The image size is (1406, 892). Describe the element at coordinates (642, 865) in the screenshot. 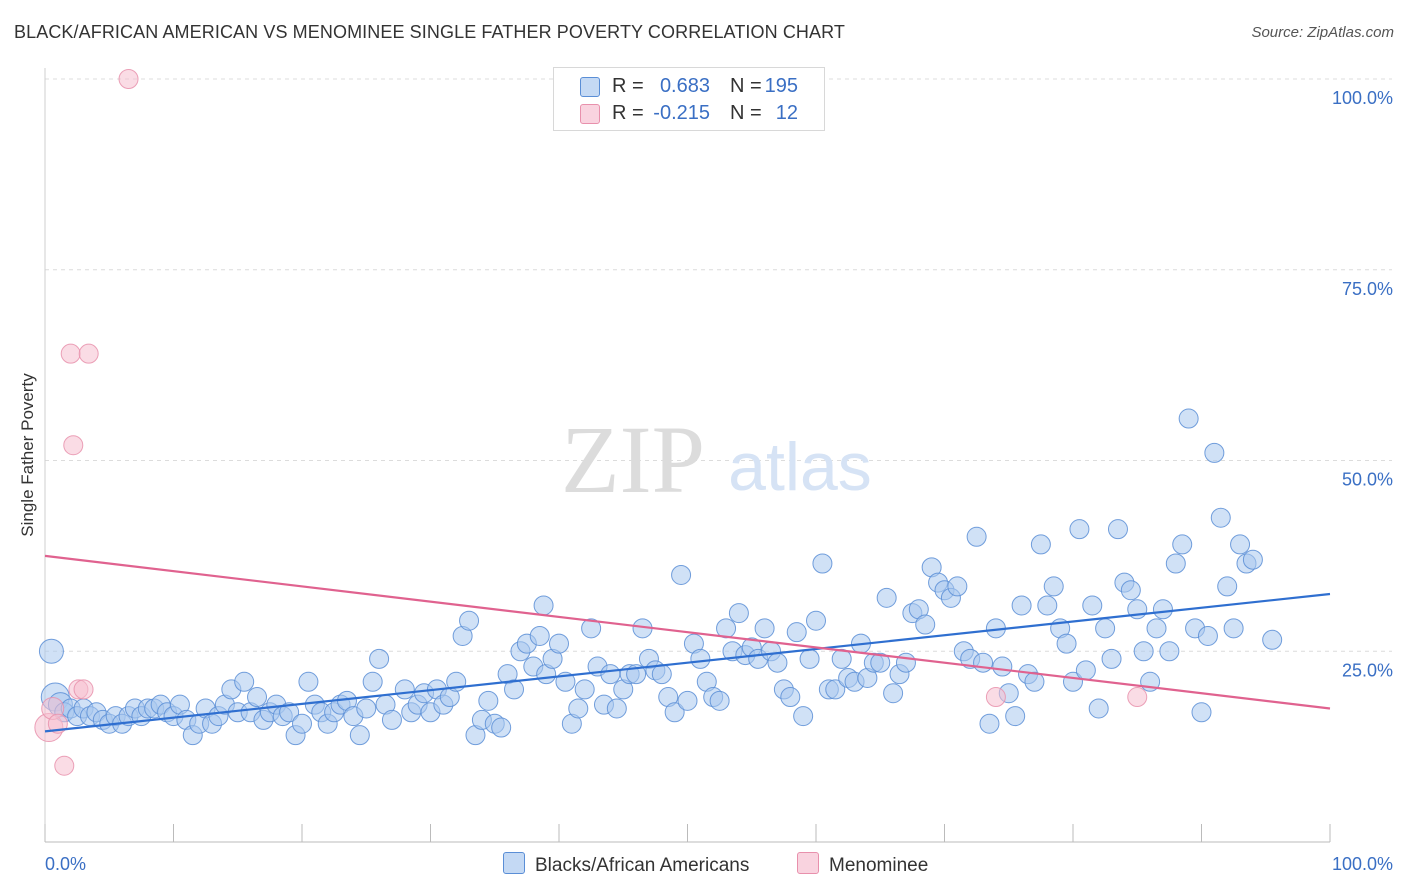

I see `legend-label-blacks: Blacks/African Americans` at that location.